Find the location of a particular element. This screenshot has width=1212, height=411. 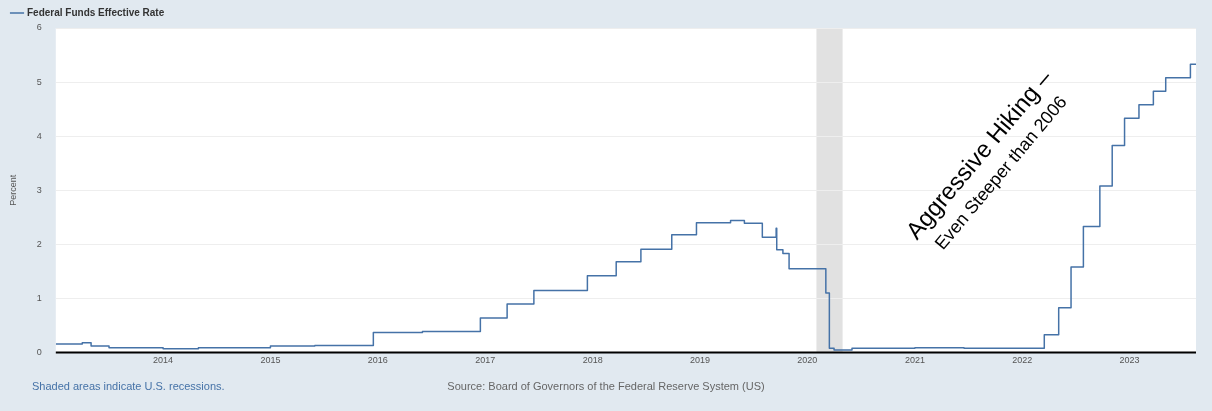

y-axis-title: Percent is located at coordinates (12, 190).